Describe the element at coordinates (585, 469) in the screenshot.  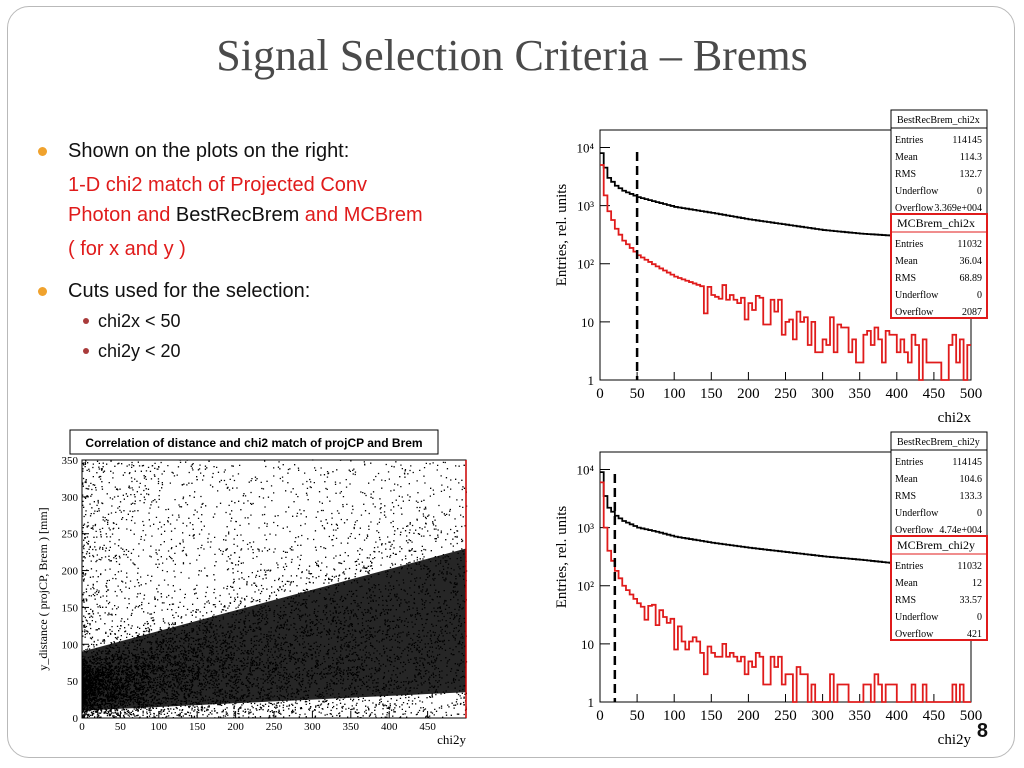
I see `y-tick-label: 10⁴` at that location.